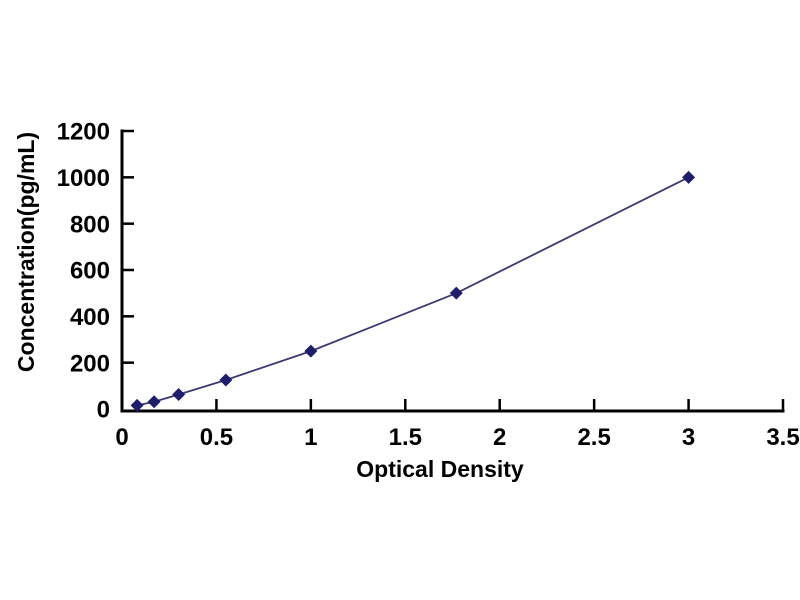 The width and height of the screenshot is (800, 600). What do you see at coordinates (26, 252) in the screenshot?
I see `y-axis-title: Concentration(pg/mL)` at bounding box center [26, 252].